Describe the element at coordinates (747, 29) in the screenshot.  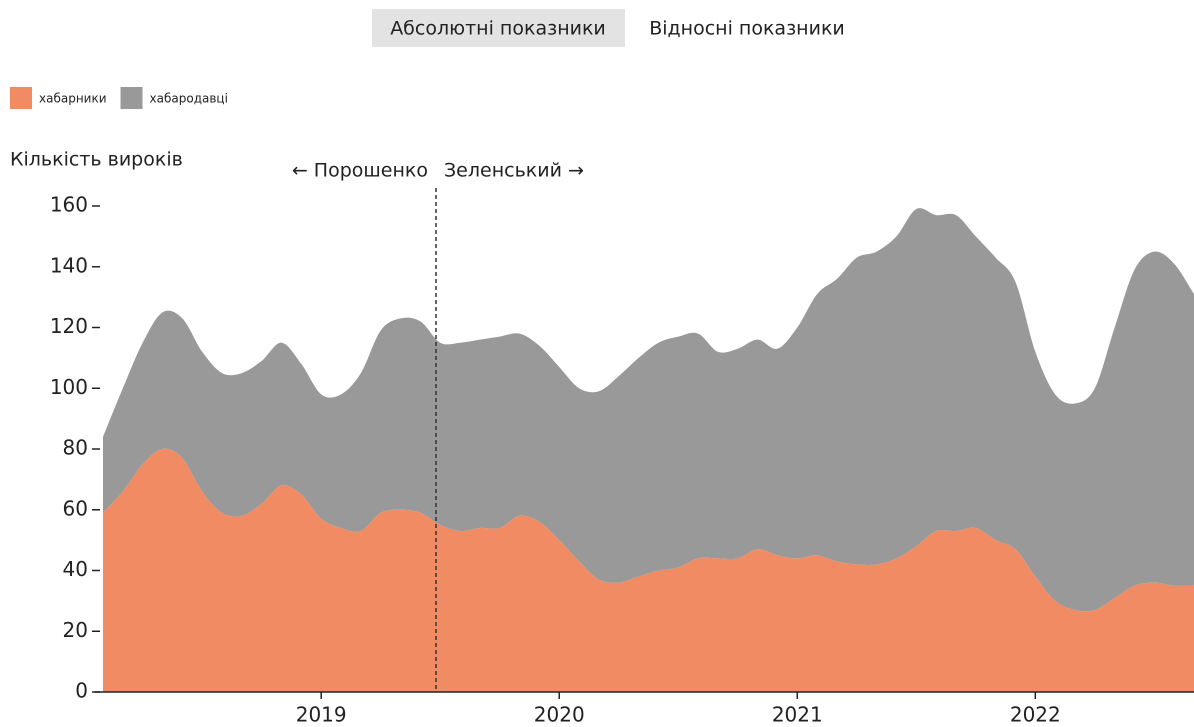
I see `toggle-button: Відносні показники` at that location.